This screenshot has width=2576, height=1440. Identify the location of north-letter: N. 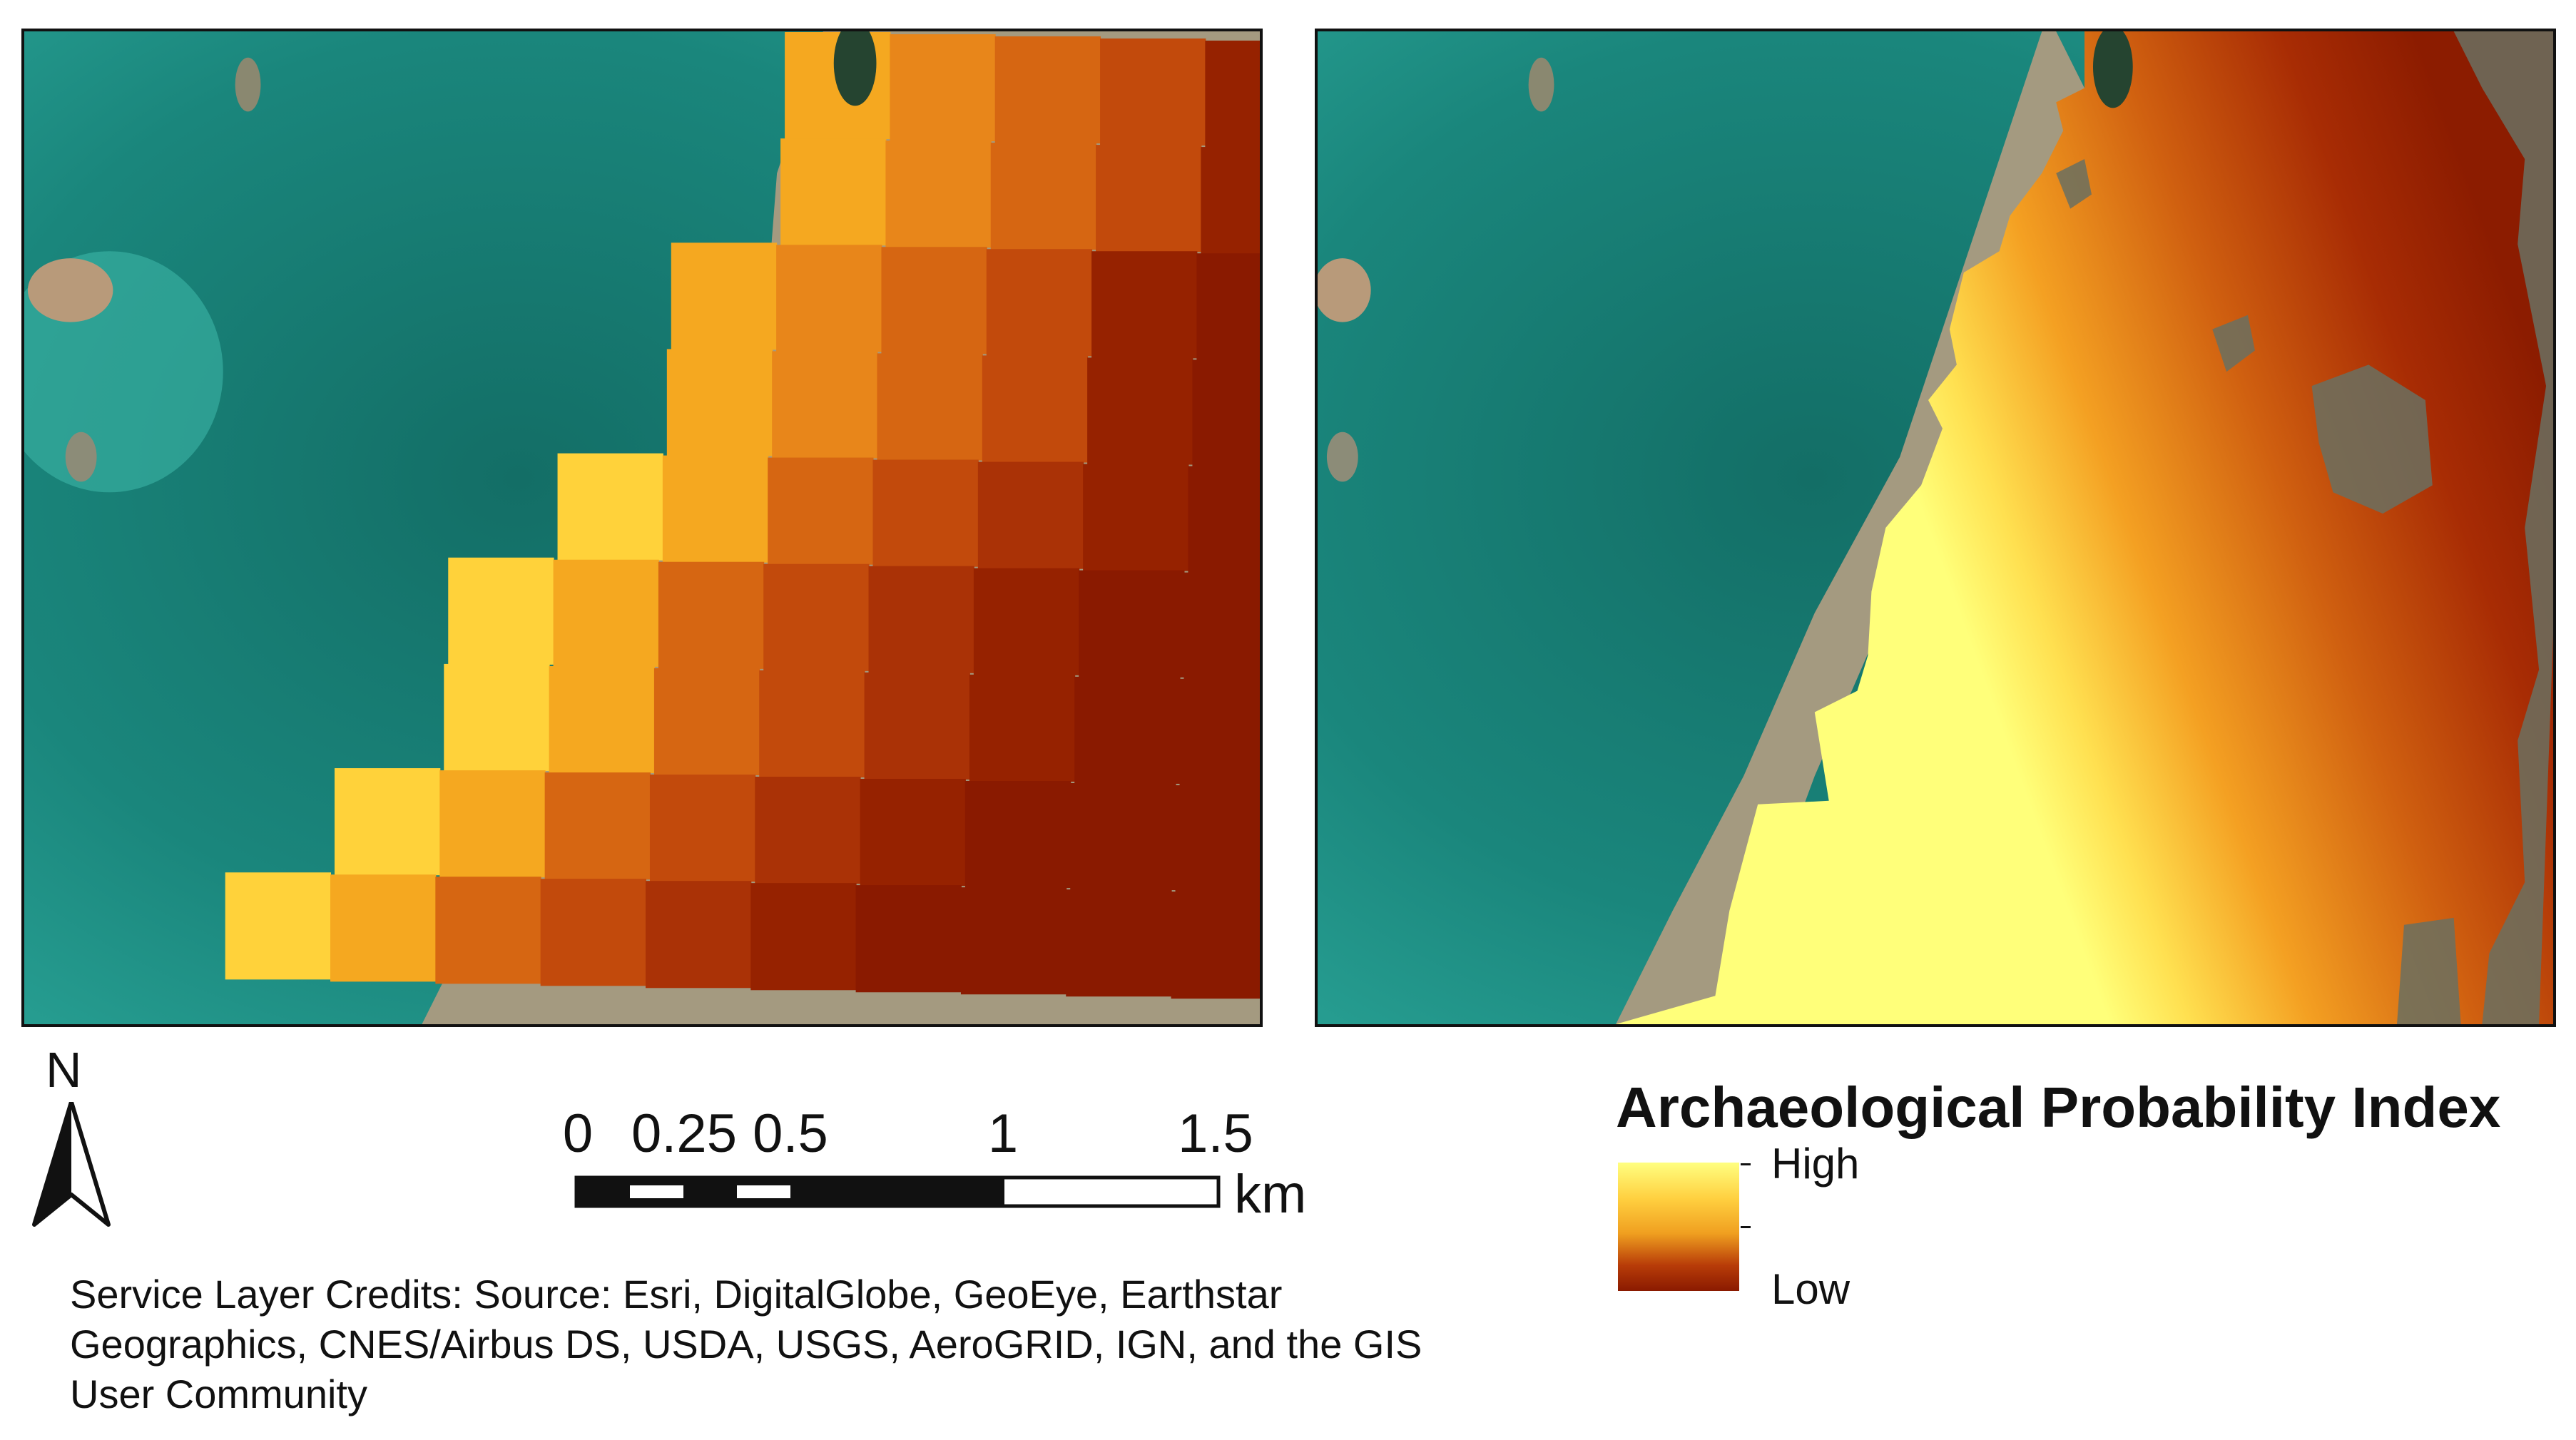
(64, 1070).